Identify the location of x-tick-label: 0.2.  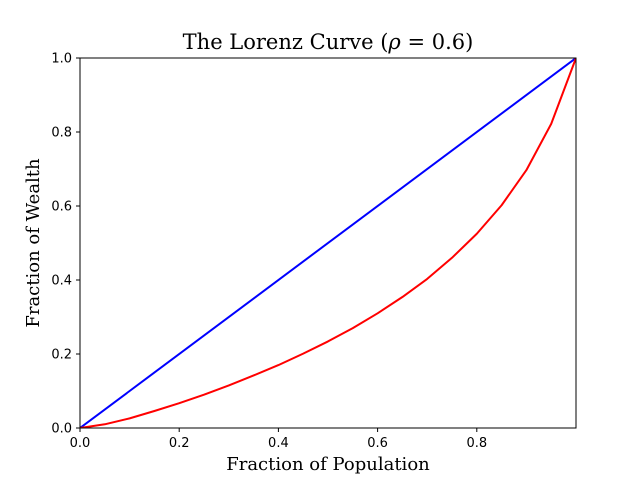
(179, 443).